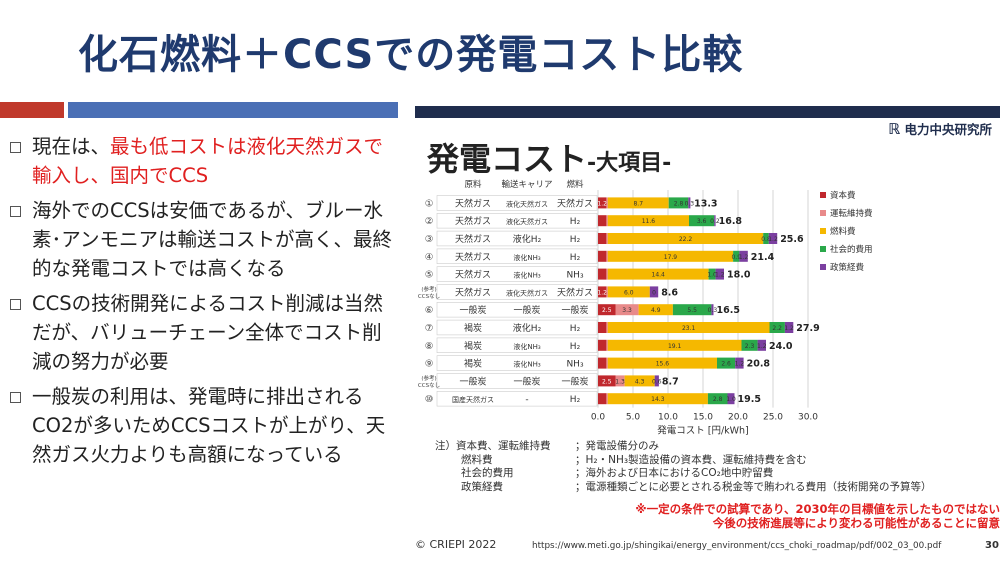 This screenshot has height=563, width=1000. Describe the element at coordinates (411, 55) in the screenshot. I see `slide-title: 化石燃料＋CCSでの発電コスト比較` at that location.